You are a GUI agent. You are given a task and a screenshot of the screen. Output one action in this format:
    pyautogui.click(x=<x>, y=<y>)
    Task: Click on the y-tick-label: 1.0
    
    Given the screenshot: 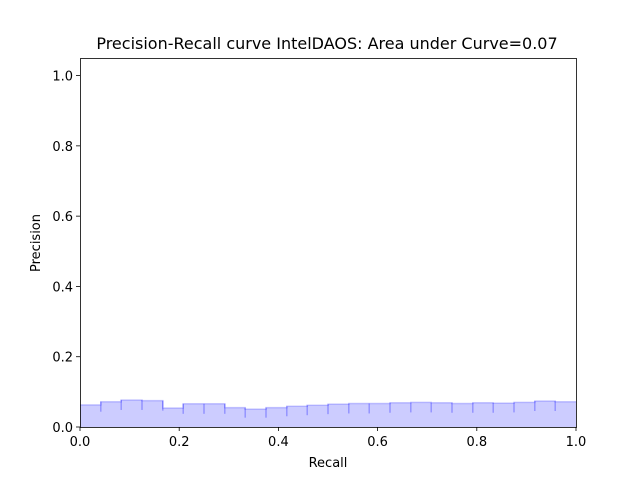 What is the action you would take?
    pyautogui.click(x=62, y=77)
    